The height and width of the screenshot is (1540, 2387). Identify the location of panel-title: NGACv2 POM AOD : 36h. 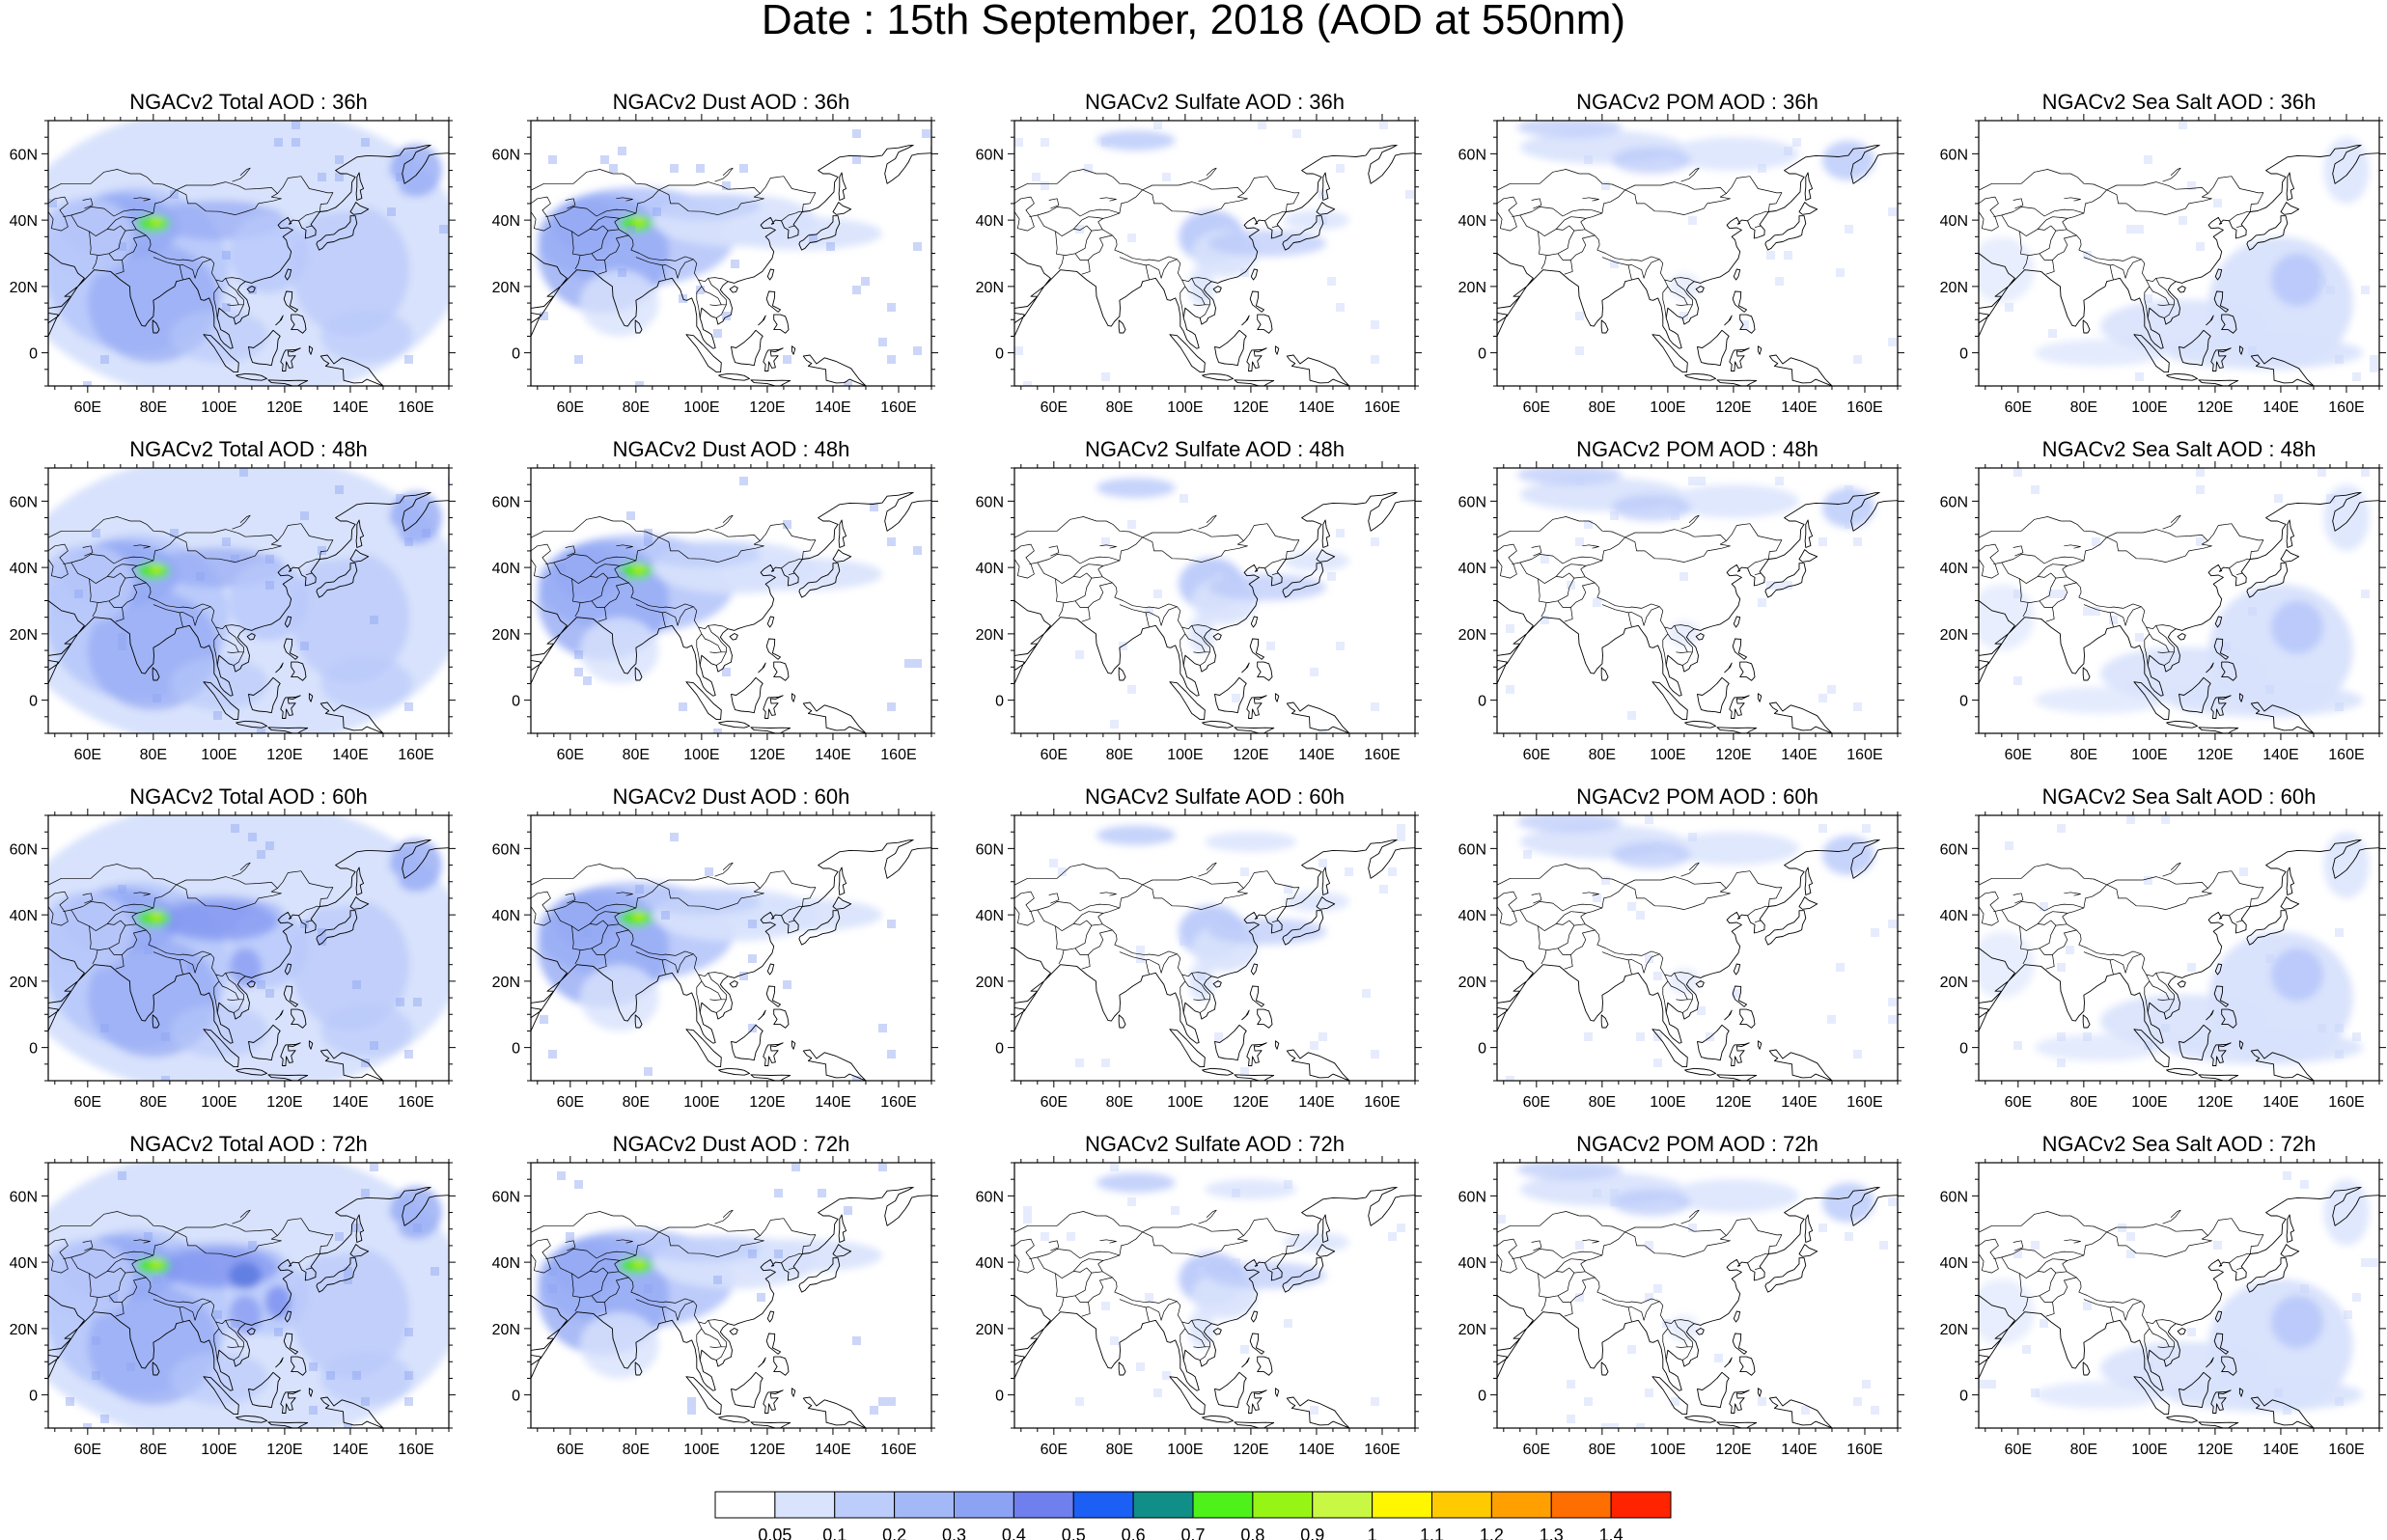
(1697, 102).